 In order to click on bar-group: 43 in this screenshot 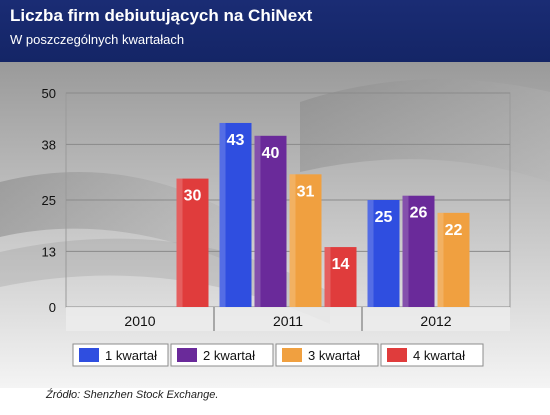, I will do `click(235, 215)`.